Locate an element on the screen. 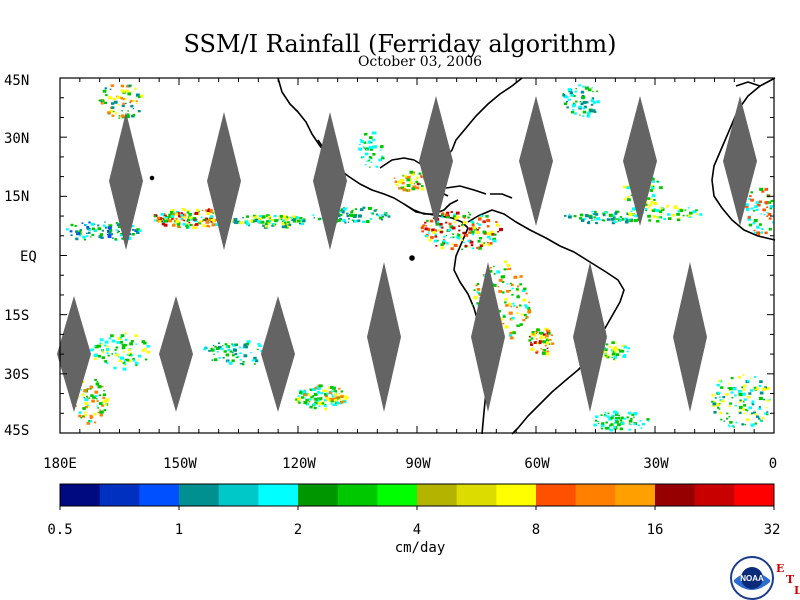 This screenshot has width=800, height=600. lon-label-180e: 180E is located at coordinates (60, 464).